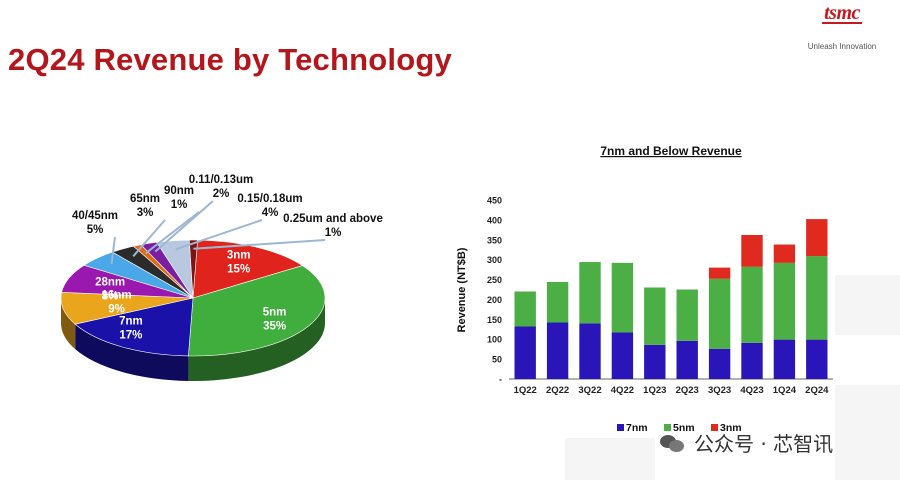 This screenshot has height=480, width=900. I want to click on pie-value-3nm: 15%, so click(238, 270).